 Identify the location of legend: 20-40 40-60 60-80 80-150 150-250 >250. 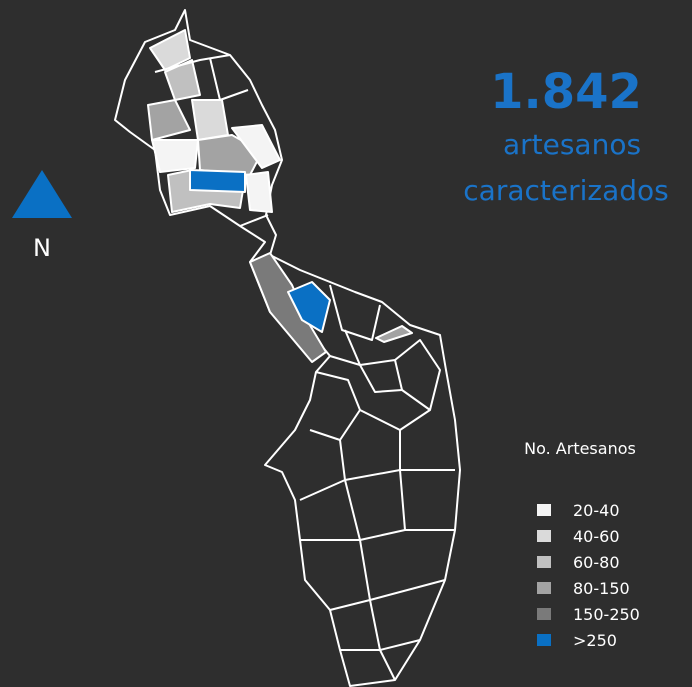
(588, 575).